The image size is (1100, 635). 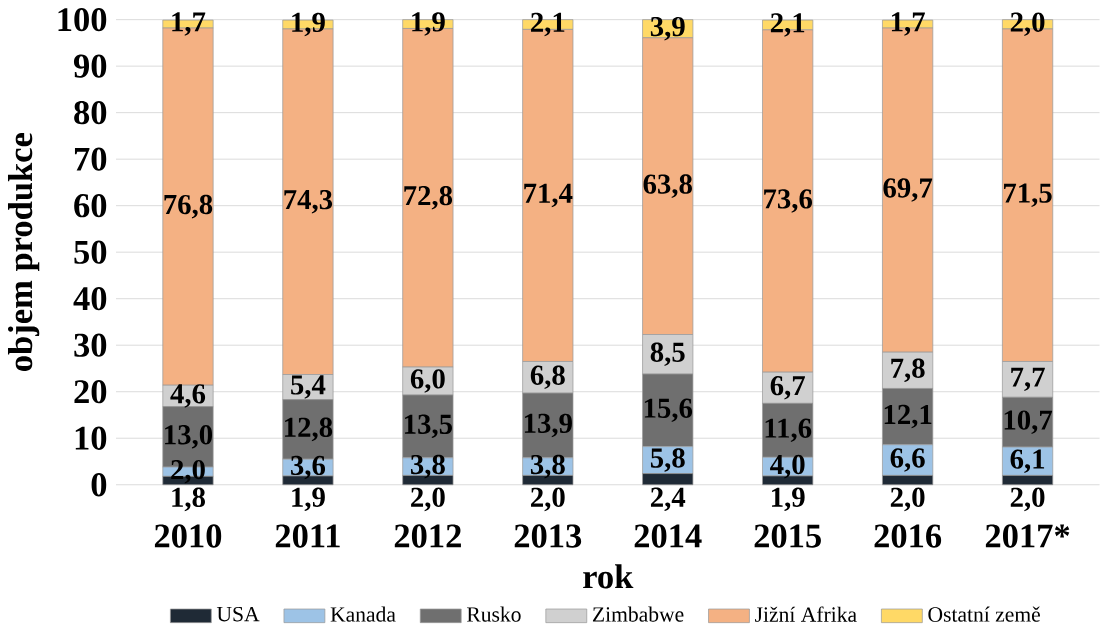 I want to click on x-axis-title: rok, so click(x=608, y=576).